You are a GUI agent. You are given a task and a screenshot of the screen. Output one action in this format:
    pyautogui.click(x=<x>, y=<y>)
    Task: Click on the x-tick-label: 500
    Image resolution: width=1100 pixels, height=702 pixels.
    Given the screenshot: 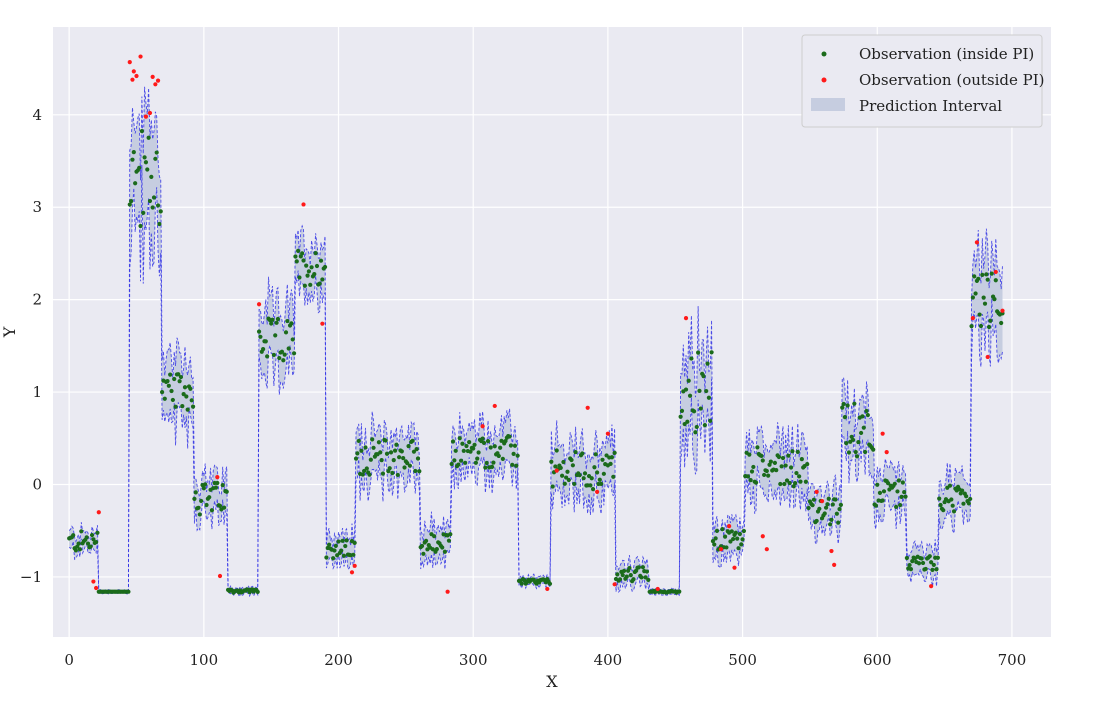 What is the action you would take?
    pyautogui.click(x=742, y=660)
    